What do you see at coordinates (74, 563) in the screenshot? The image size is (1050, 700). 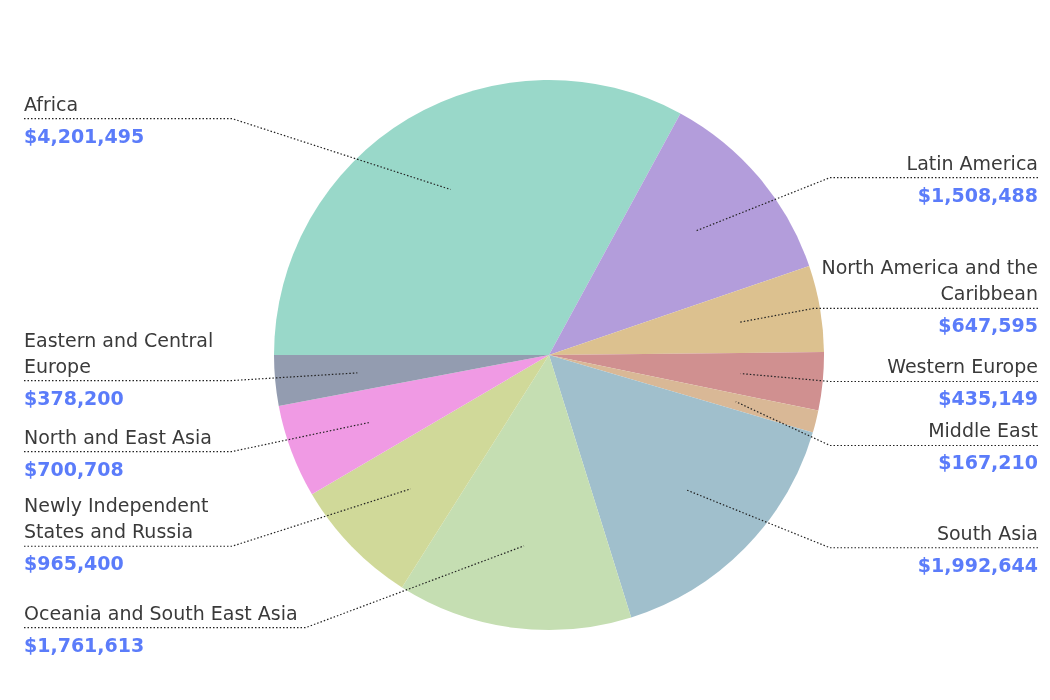 I see `data-label: $965,400` at bounding box center [74, 563].